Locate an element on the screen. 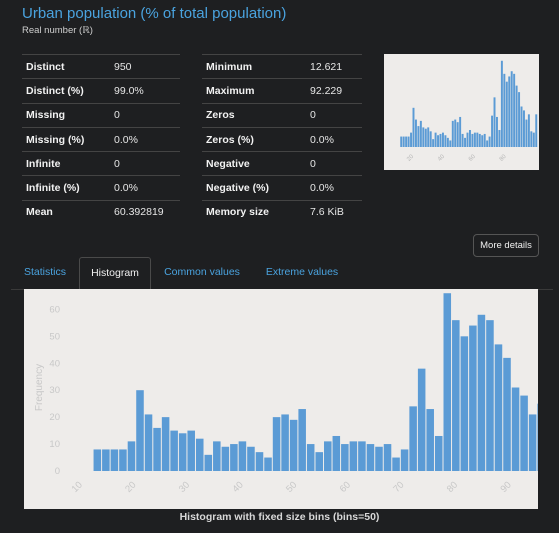  x-tick-label: 10 is located at coordinates (77, 487).